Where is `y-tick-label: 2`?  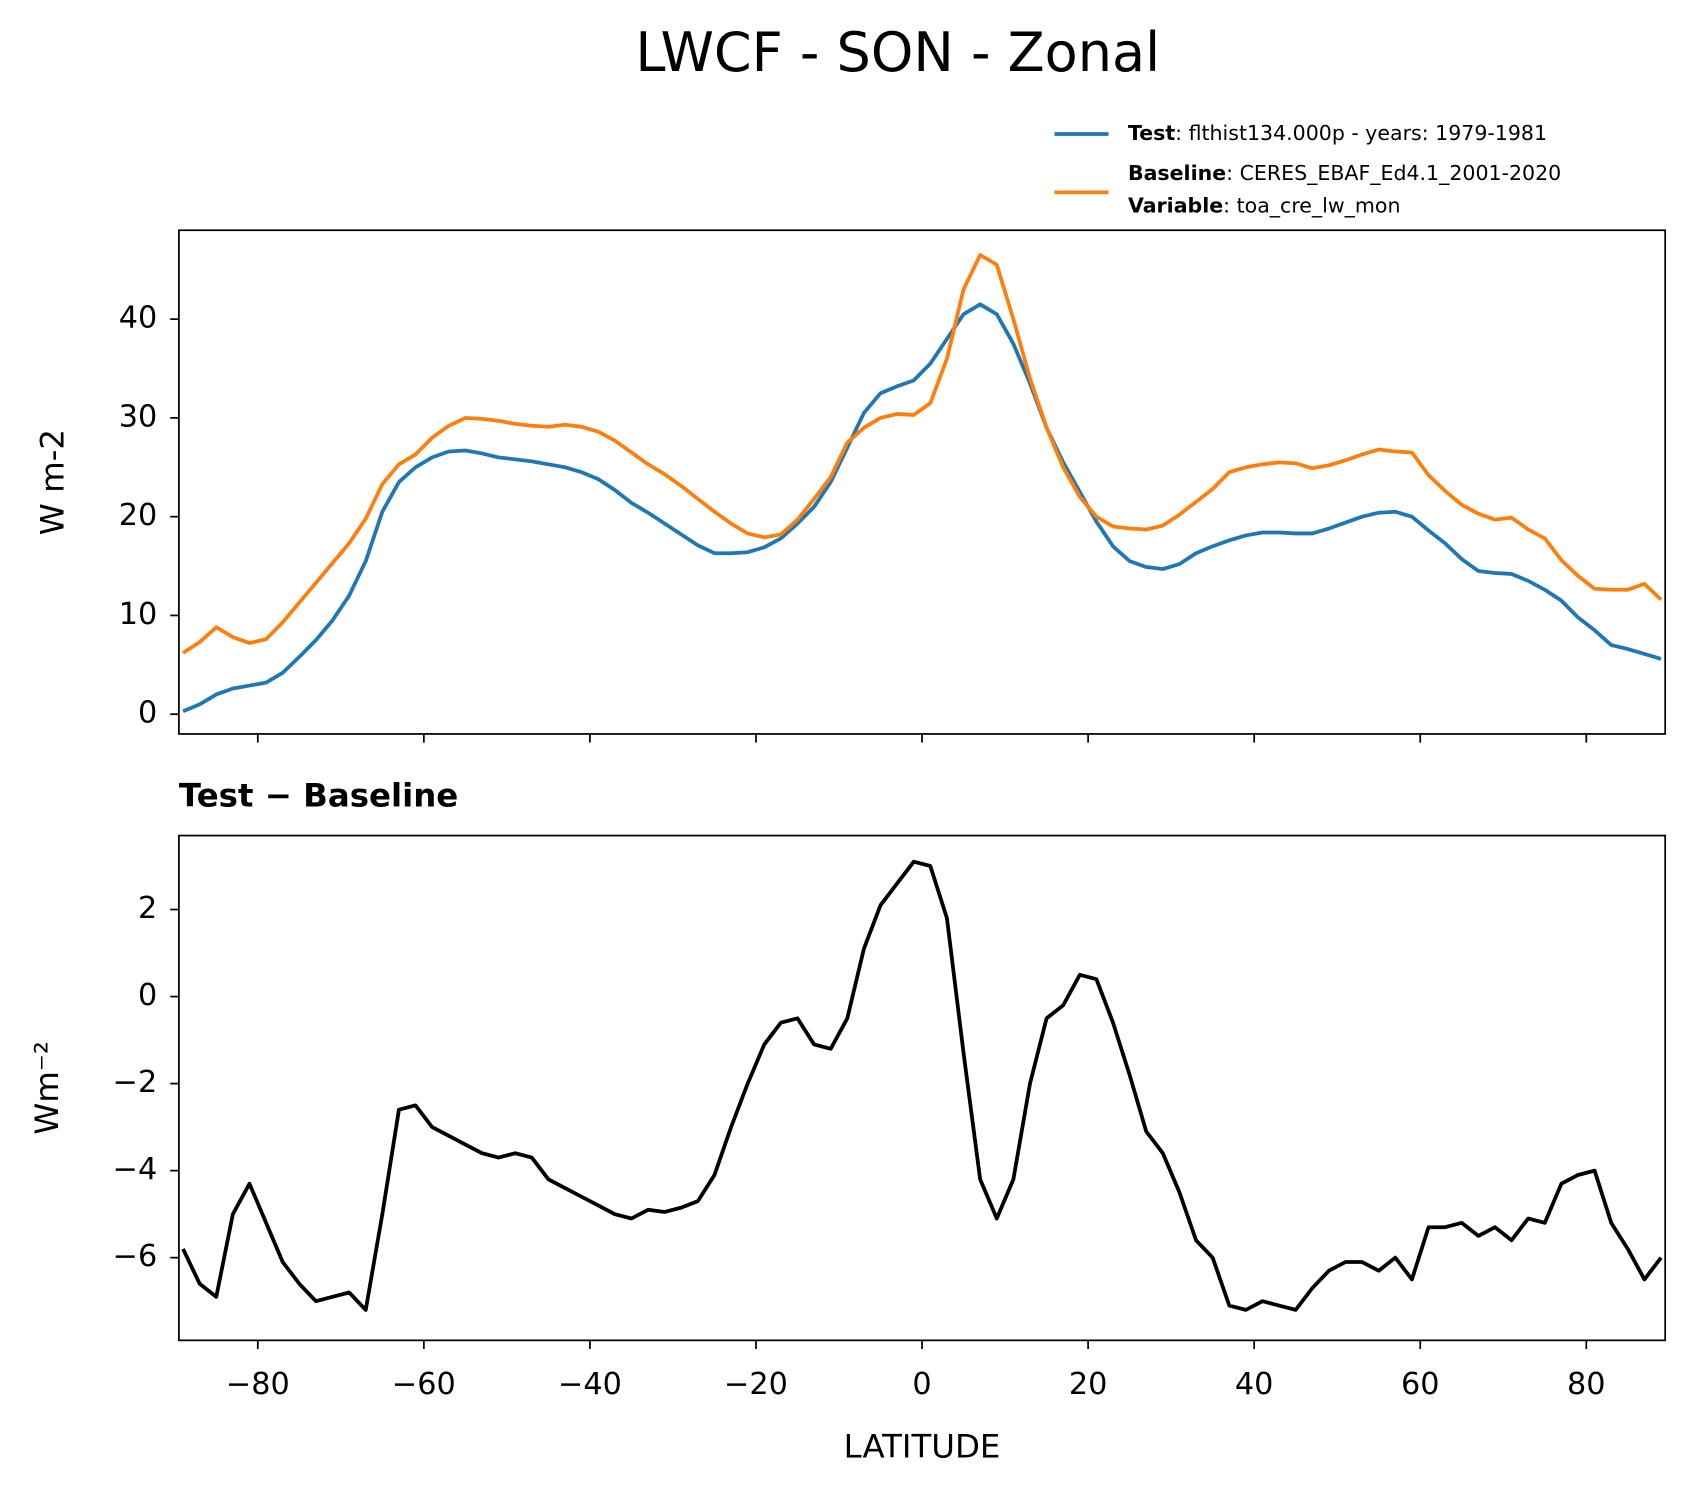 y-tick-label: 2 is located at coordinates (147, 908).